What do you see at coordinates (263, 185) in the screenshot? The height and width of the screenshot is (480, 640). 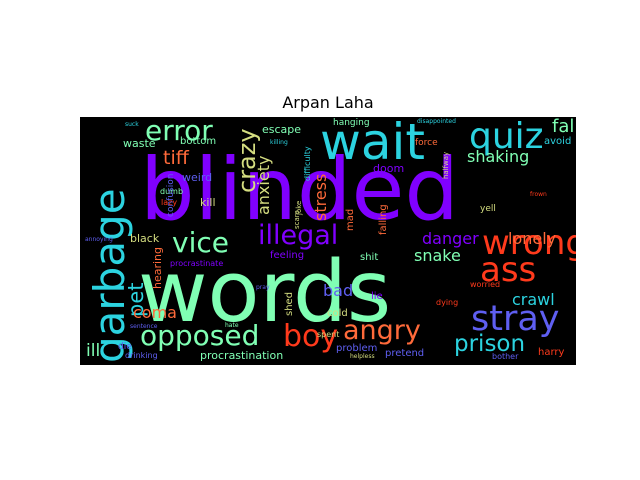 I see `word-20: anxiety` at bounding box center [263, 185].